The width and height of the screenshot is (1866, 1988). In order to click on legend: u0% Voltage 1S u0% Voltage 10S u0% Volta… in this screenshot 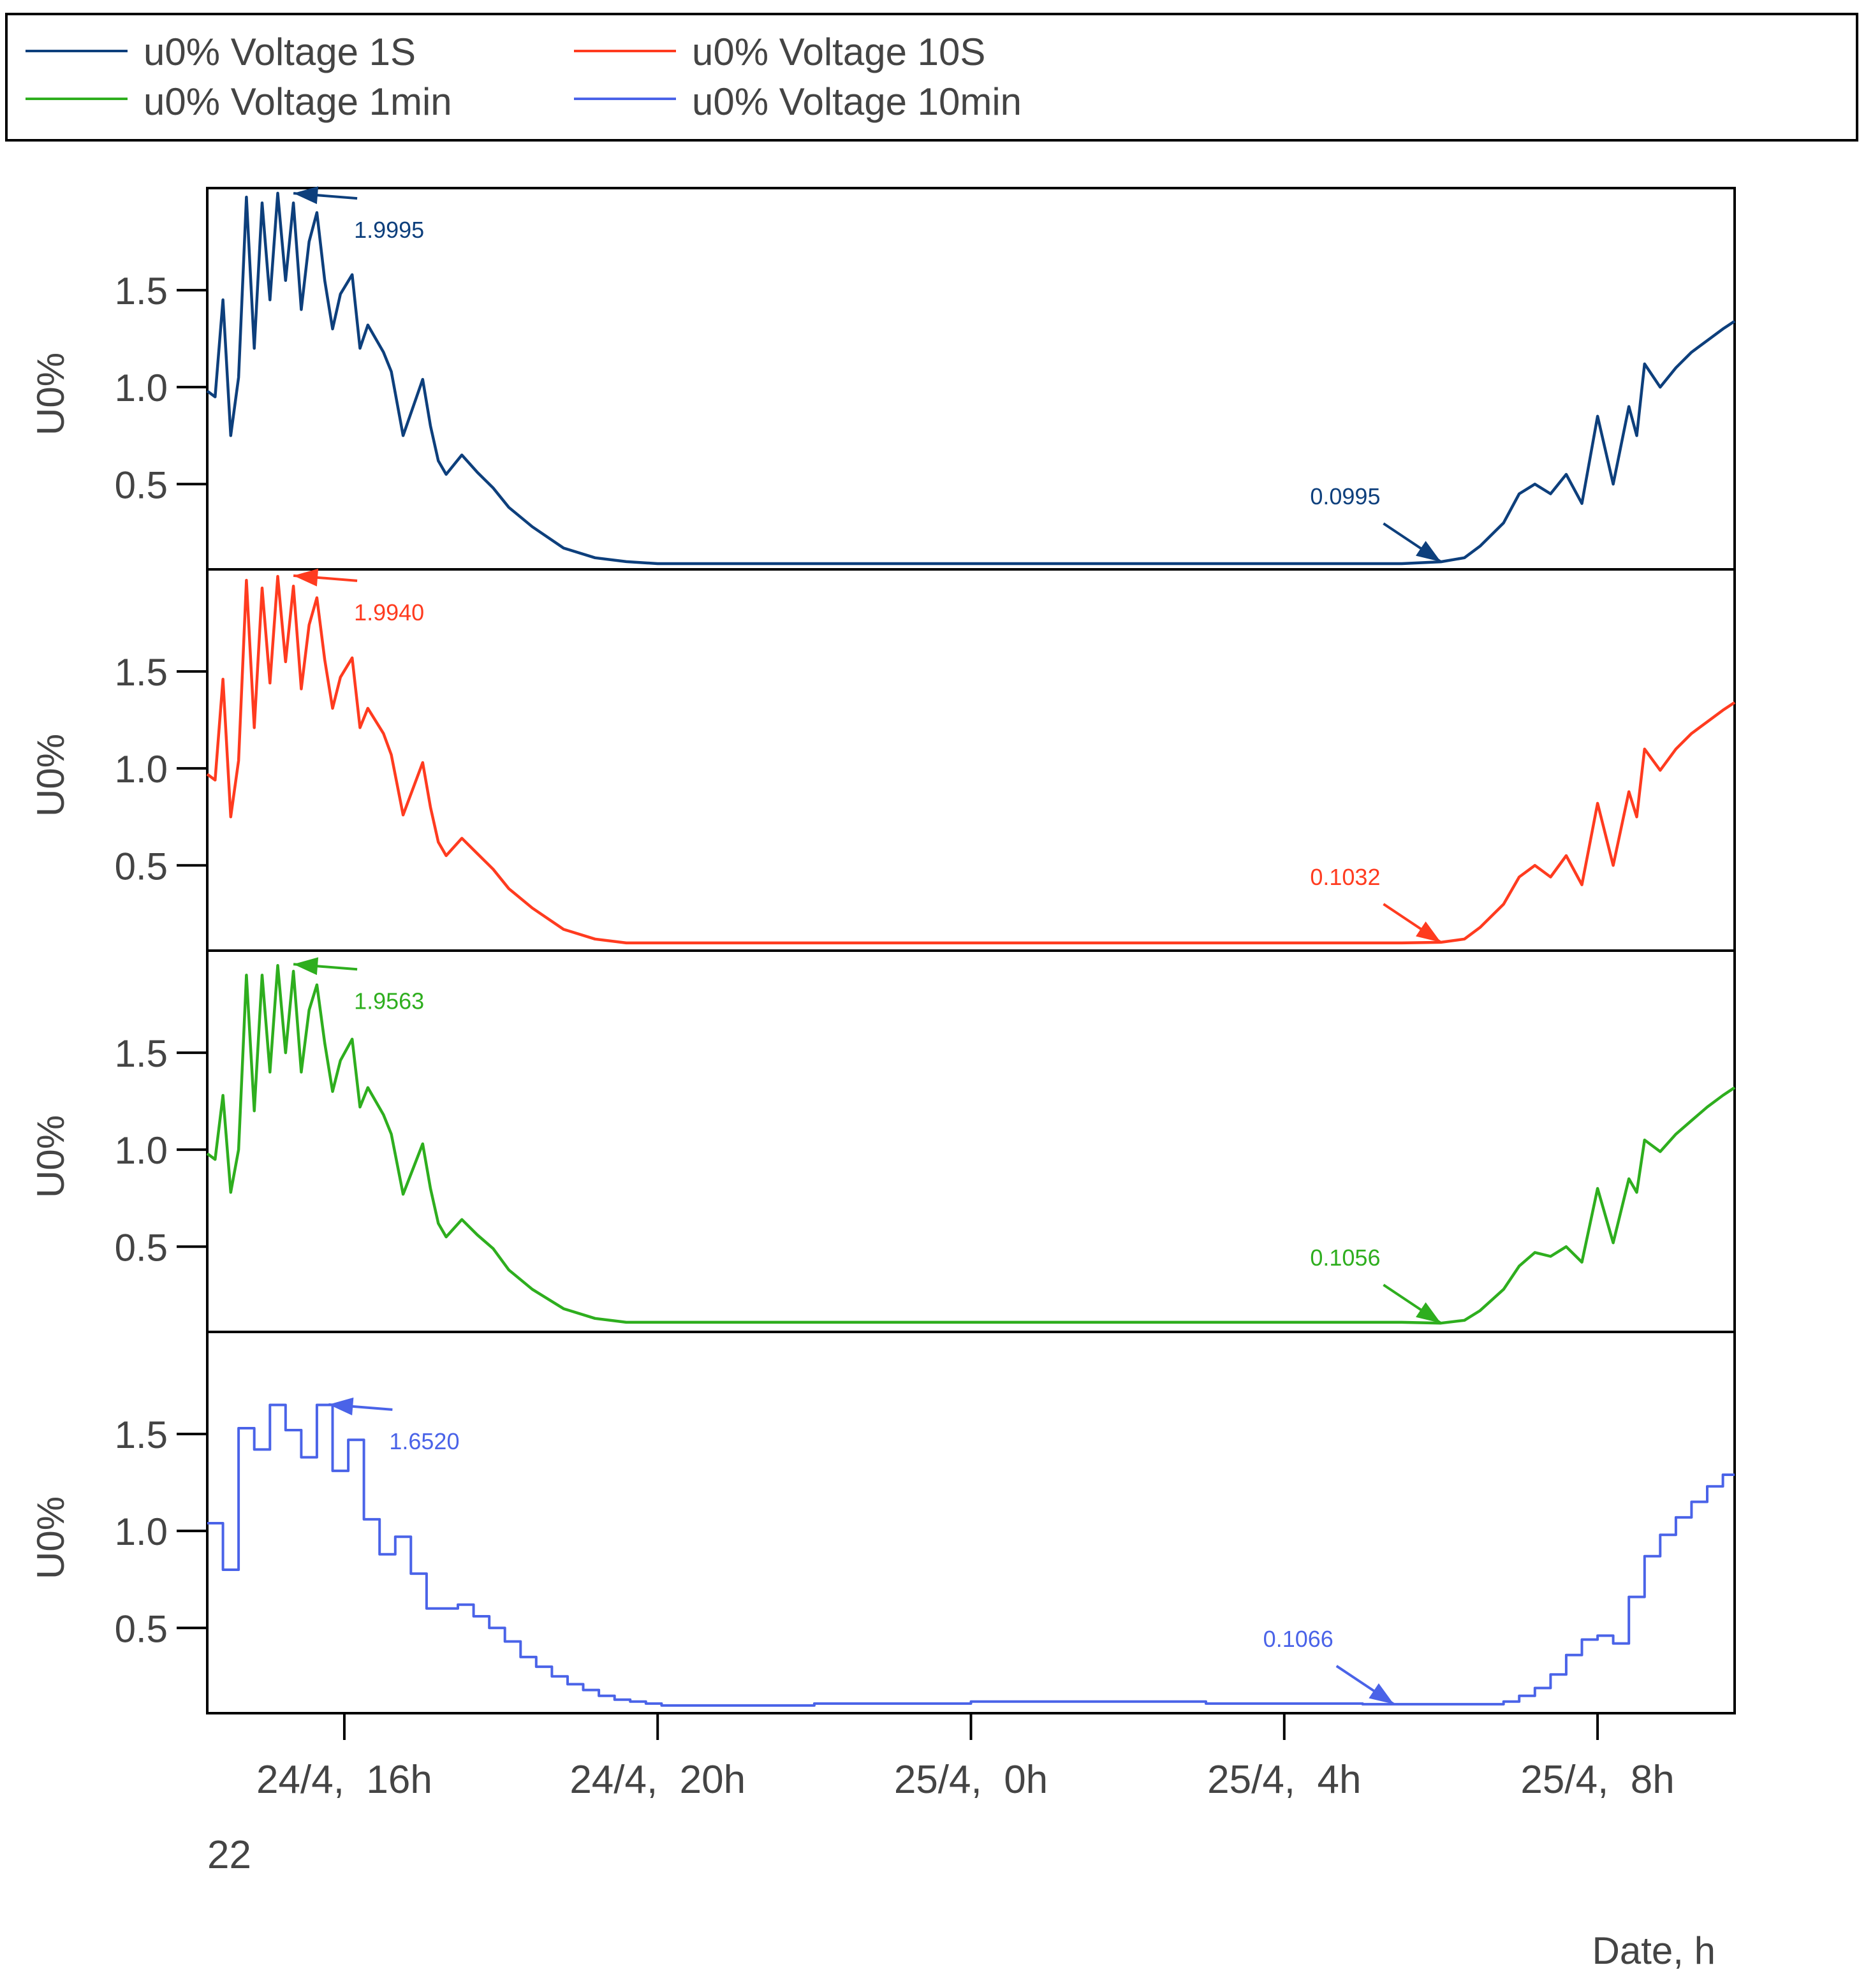, I will do `click(931, 77)`.